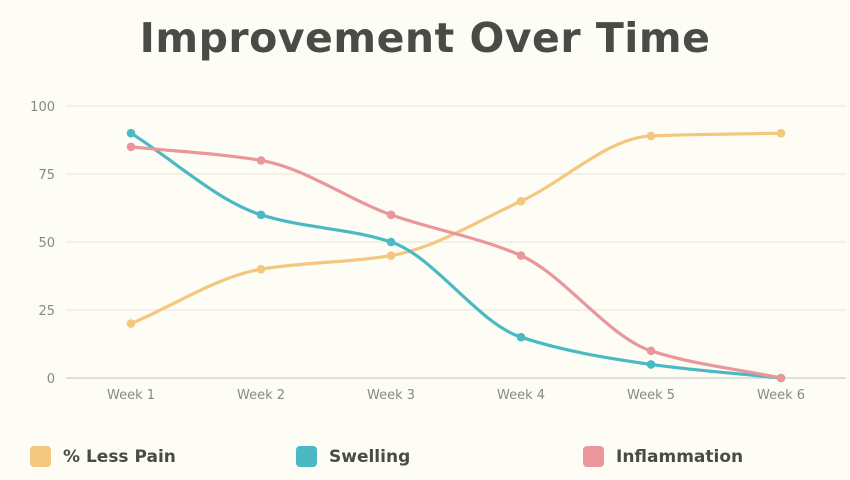  Describe the element at coordinates (391, 395) in the screenshot. I see `x-tick-label: Week 3` at that location.